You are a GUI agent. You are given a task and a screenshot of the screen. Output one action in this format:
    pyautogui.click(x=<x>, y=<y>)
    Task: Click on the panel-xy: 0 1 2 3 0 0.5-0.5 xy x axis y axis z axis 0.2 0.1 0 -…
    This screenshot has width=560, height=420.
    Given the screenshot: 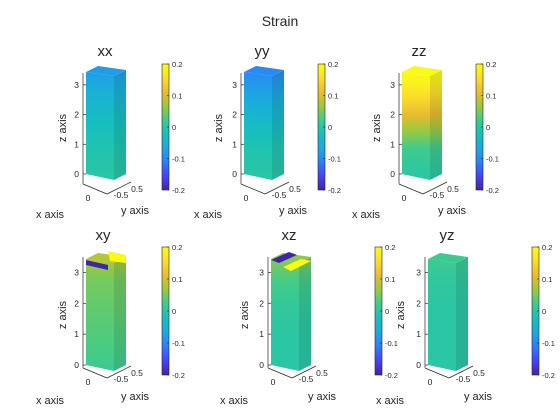 What is the action you would take?
    pyautogui.click(x=110, y=317)
    